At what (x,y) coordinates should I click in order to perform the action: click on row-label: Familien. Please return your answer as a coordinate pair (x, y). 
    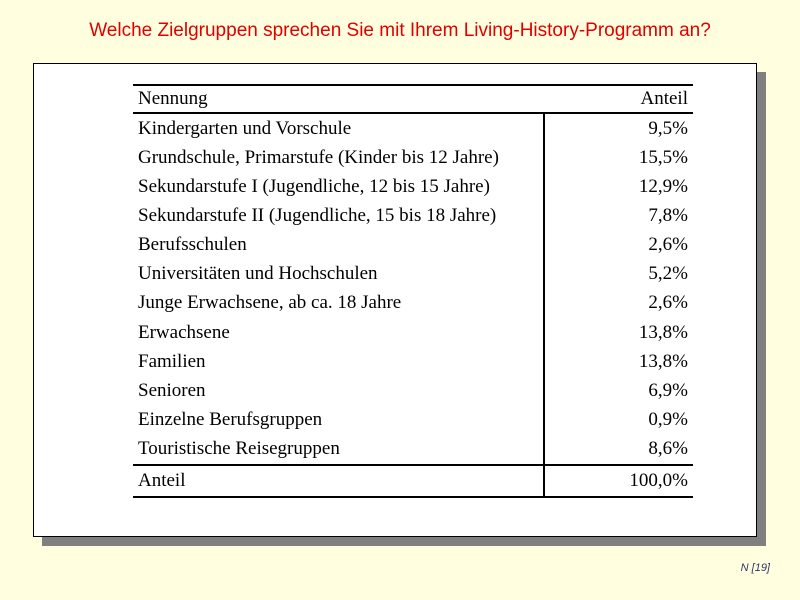
    Looking at the image, I should click on (172, 361).